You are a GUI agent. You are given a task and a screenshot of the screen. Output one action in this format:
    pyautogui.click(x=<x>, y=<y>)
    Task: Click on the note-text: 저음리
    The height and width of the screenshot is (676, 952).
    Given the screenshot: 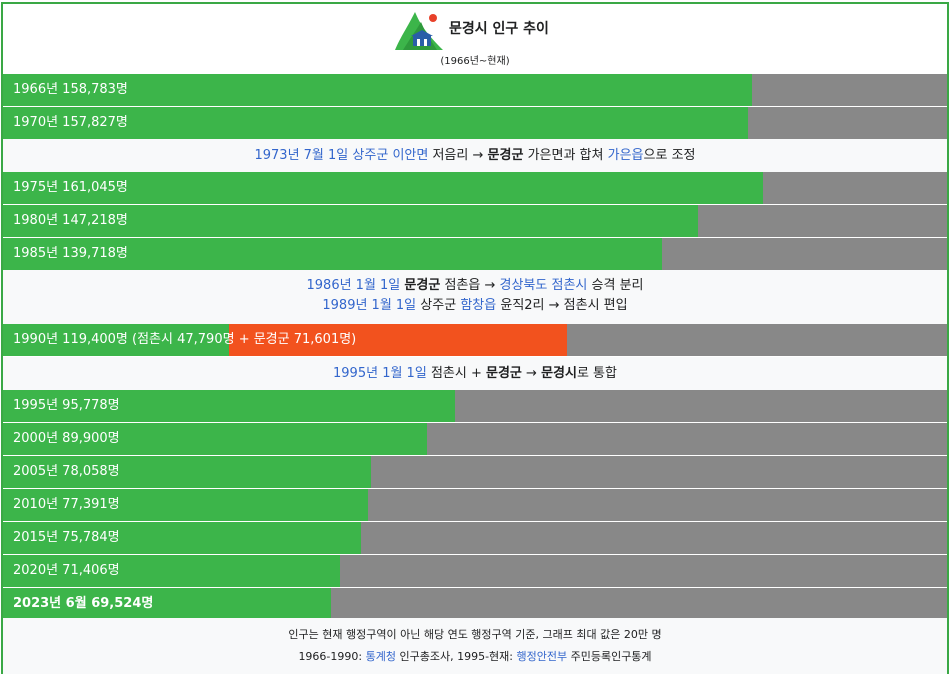 What is the action you would take?
    pyautogui.click(x=450, y=155)
    